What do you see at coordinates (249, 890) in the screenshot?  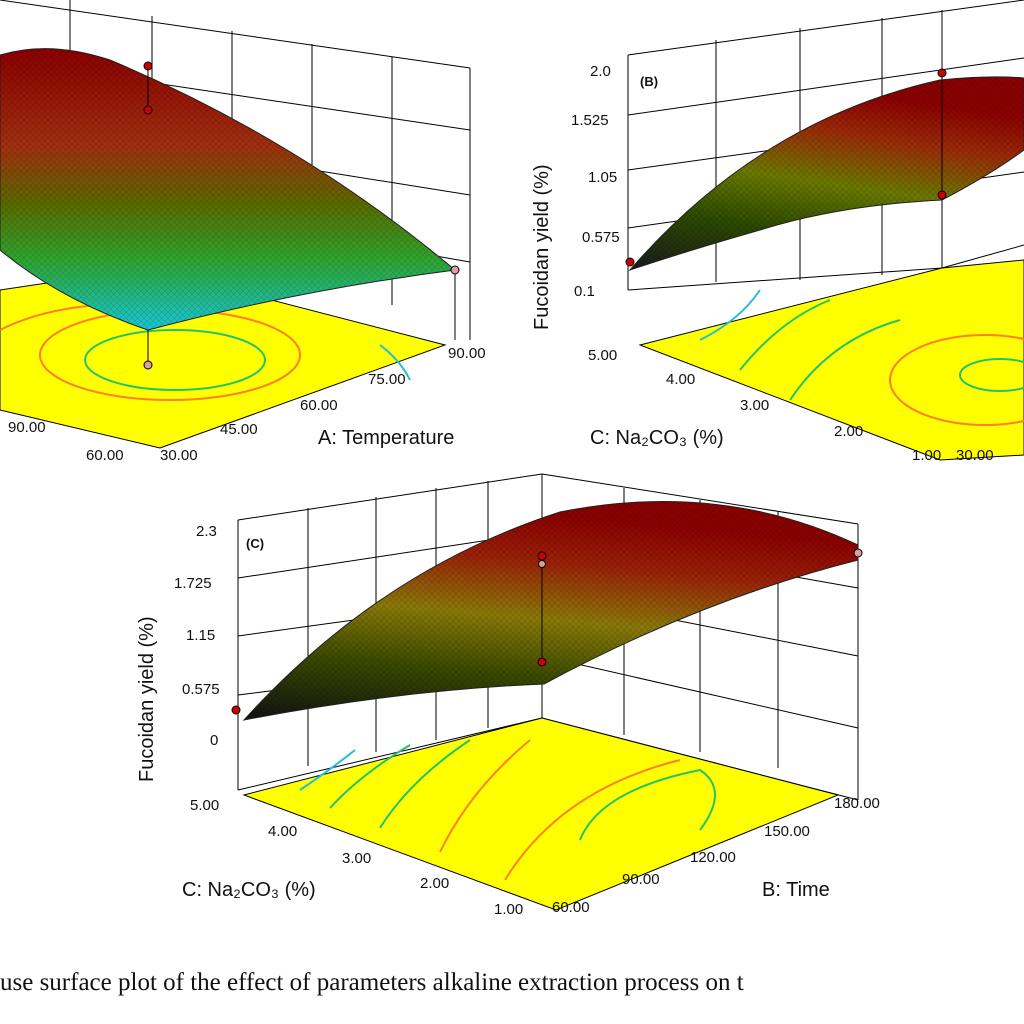 I see `panel-c-x1-label: C: Na₂CO₃ (%)` at bounding box center [249, 890].